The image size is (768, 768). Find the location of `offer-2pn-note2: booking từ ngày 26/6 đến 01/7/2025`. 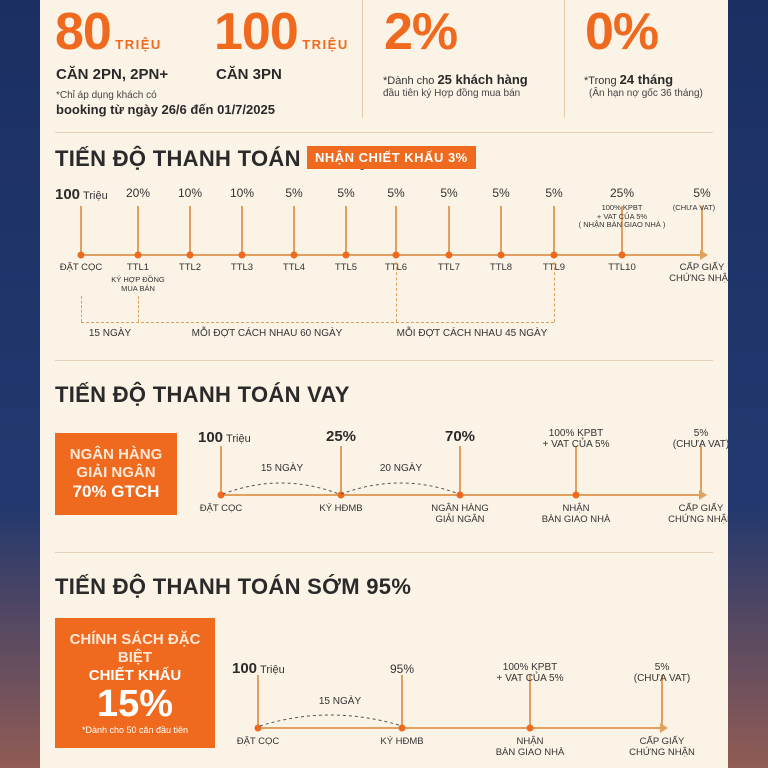

offer-2pn-note2: booking từ ngày 26/6 đến 01/7/2025 is located at coordinates (165, 109).